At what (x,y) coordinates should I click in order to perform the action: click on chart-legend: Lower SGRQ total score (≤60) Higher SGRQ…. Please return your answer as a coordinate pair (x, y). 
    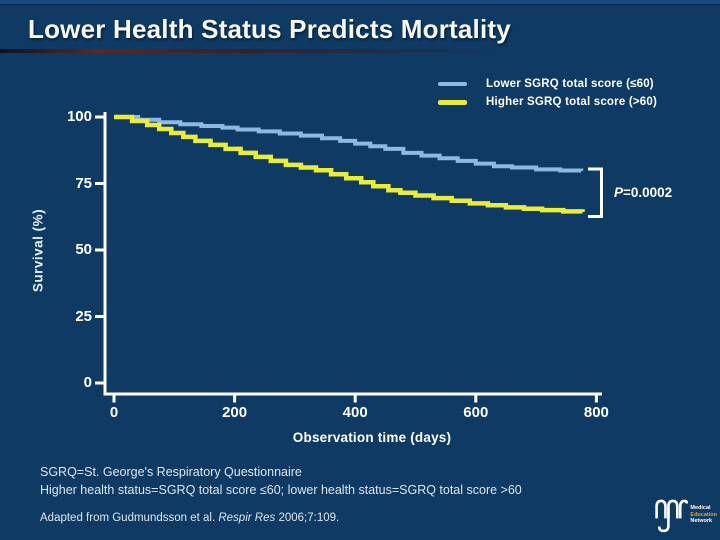
    Looking at the image, I should click on (547, 93).